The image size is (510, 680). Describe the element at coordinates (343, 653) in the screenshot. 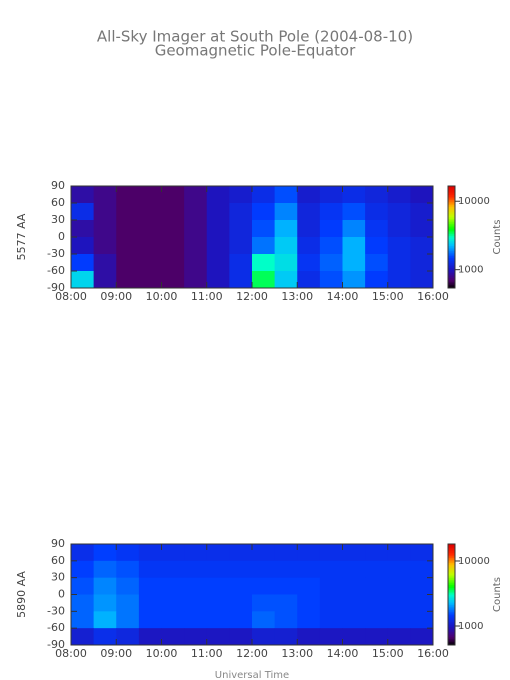

I see `x-tick-label: 14:00` at that location.